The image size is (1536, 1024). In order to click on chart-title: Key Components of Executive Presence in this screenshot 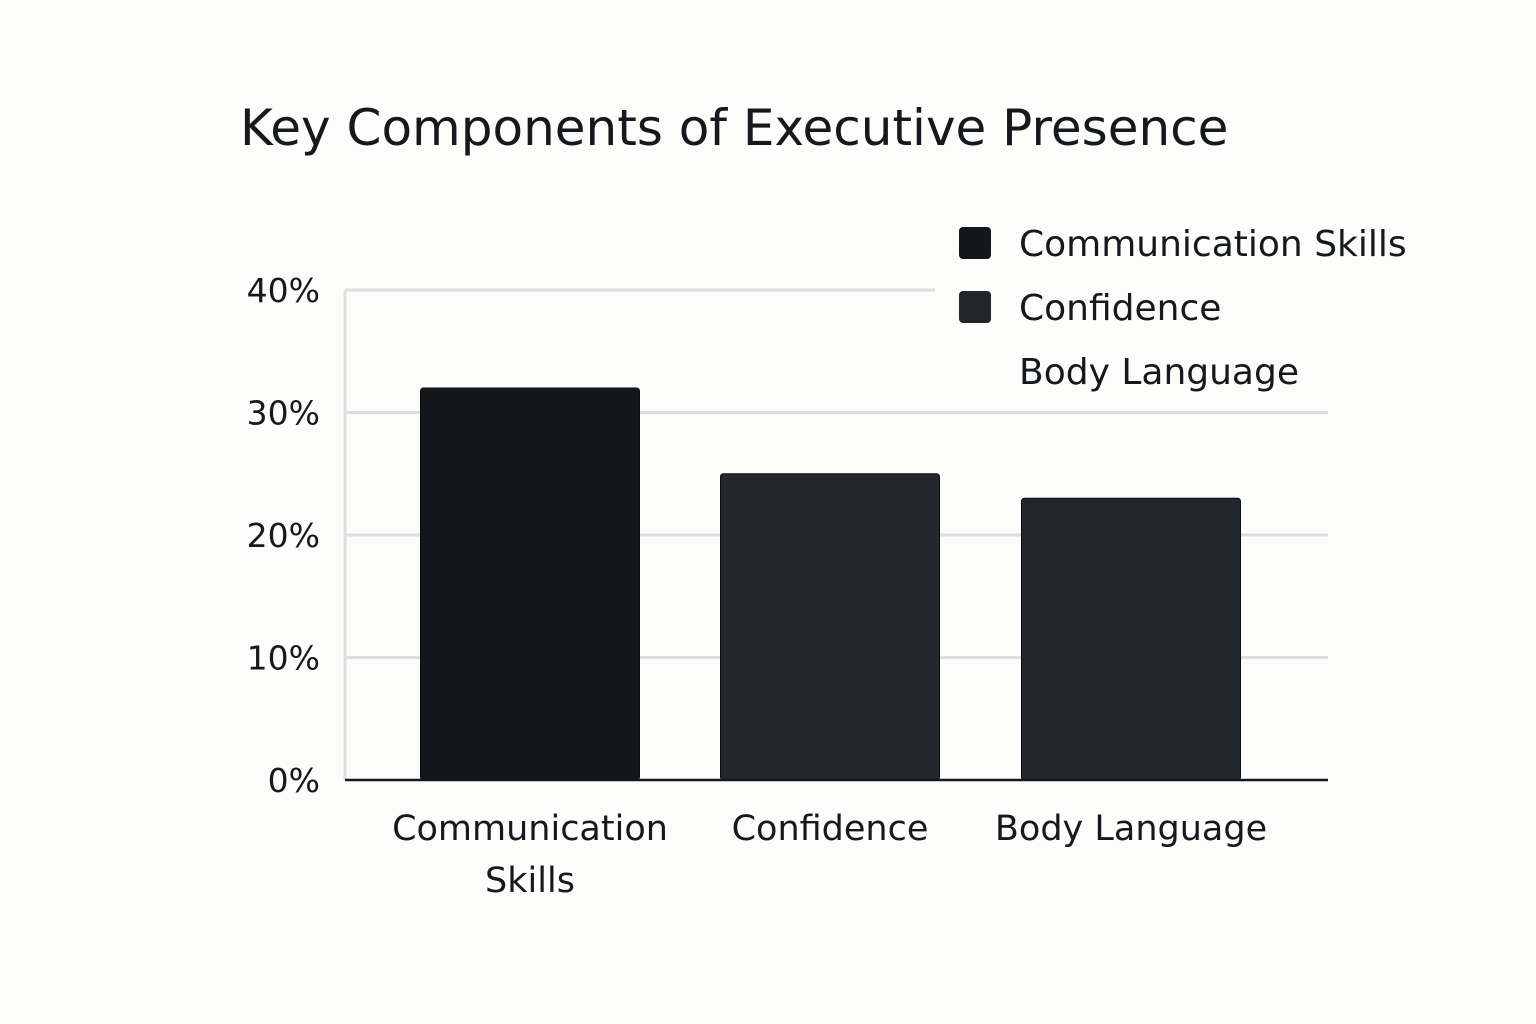, I will do `click(734, 128)`.